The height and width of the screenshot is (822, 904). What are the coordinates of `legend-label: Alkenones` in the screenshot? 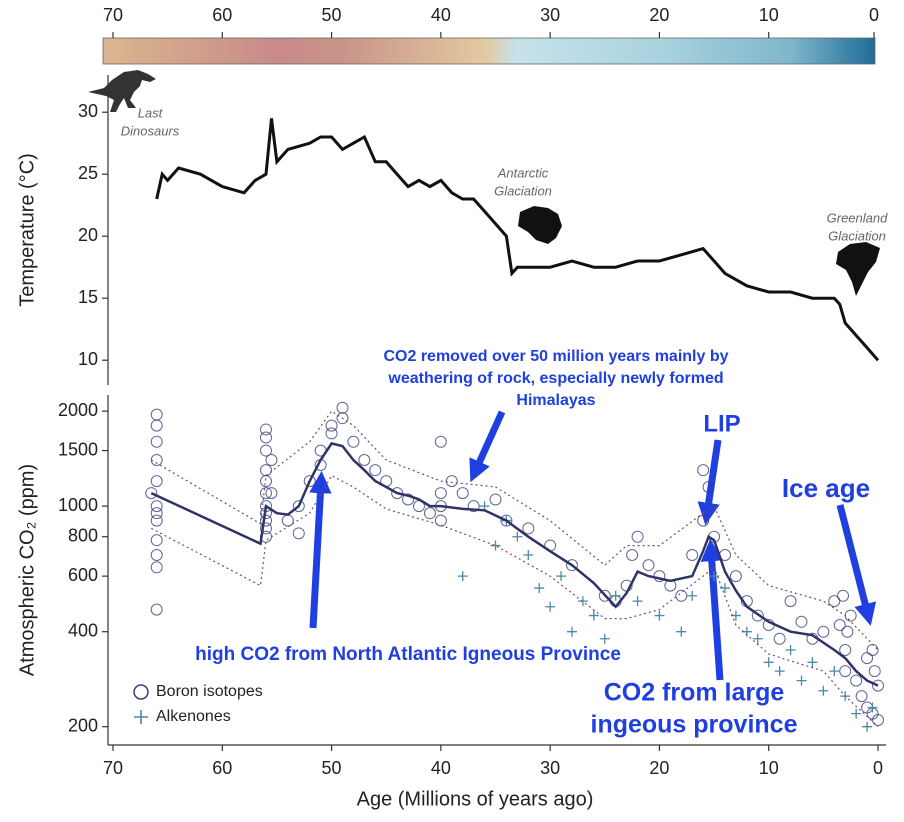 It's located at (193, 716).